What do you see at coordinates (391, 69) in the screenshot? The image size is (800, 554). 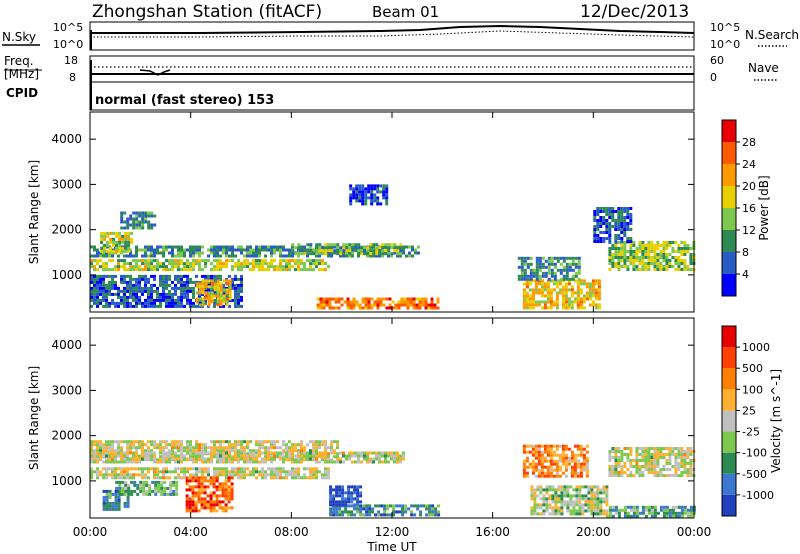 I see `freq-panel: Freq. [MHz] 18 8 60 0 Nave` at bounding box center [391, 69].